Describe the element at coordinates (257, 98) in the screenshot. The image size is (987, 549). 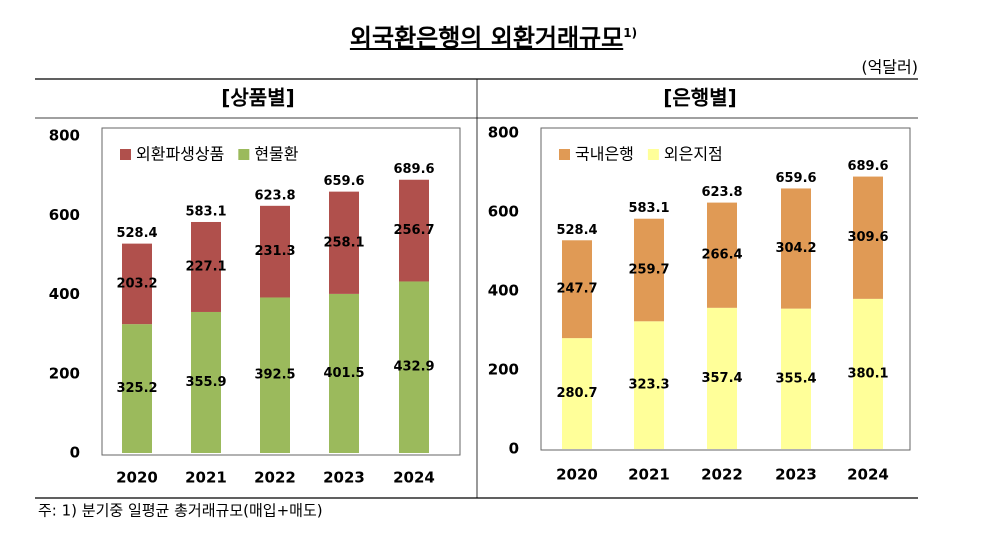
I see `panel-title: [상품별]` at that location.